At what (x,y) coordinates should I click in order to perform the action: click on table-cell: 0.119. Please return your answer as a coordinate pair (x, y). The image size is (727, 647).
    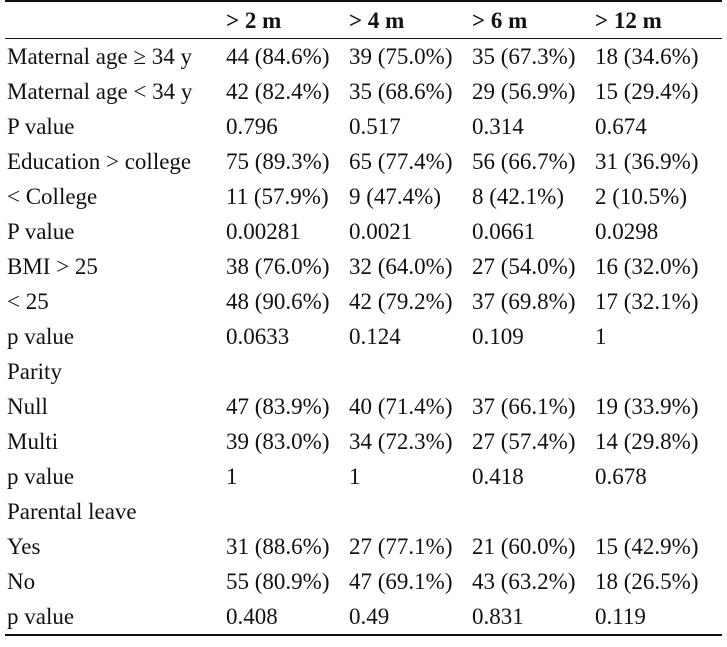
    Looking at the image, I should click on (620, 616).